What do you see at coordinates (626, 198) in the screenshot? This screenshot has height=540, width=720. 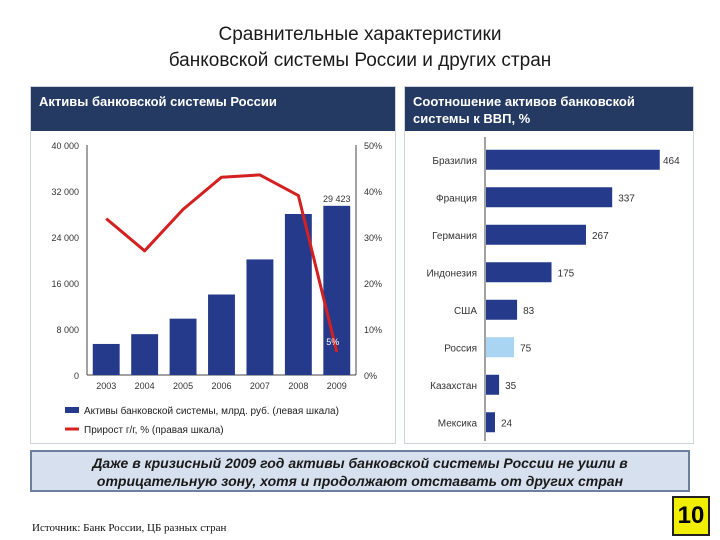 I see `country-value-label: 337` at bounding box center [626, 198].